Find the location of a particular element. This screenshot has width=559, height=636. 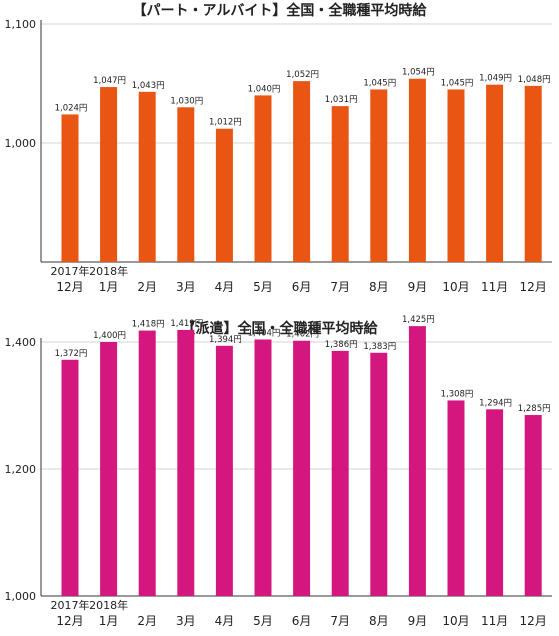

data-label: 1,024円 is located at coordinates (71, 108).